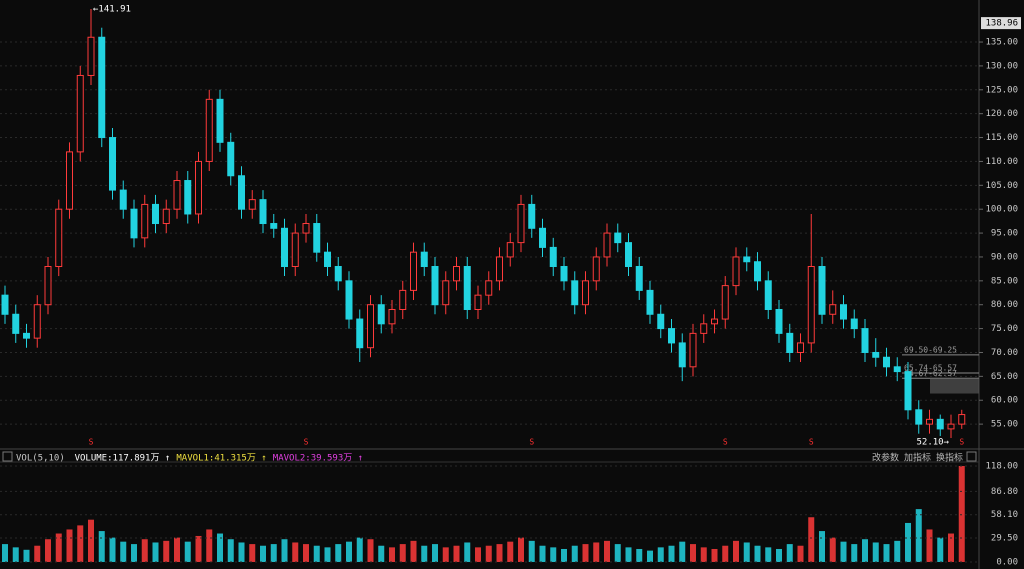  What do you see at coordinates (1004, 377) in the screenshot?
I see `y-tick-label: 65.00` at bounding box center [1004, 377].